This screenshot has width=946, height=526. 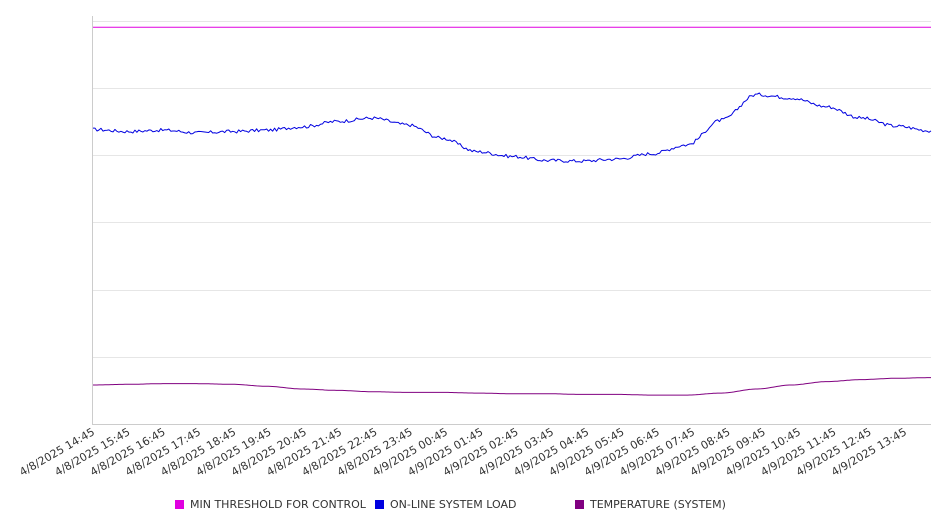 I want to click on legend-label-temperature: TEMPERATURE (SYSTEM), so click(x=658, y=504).